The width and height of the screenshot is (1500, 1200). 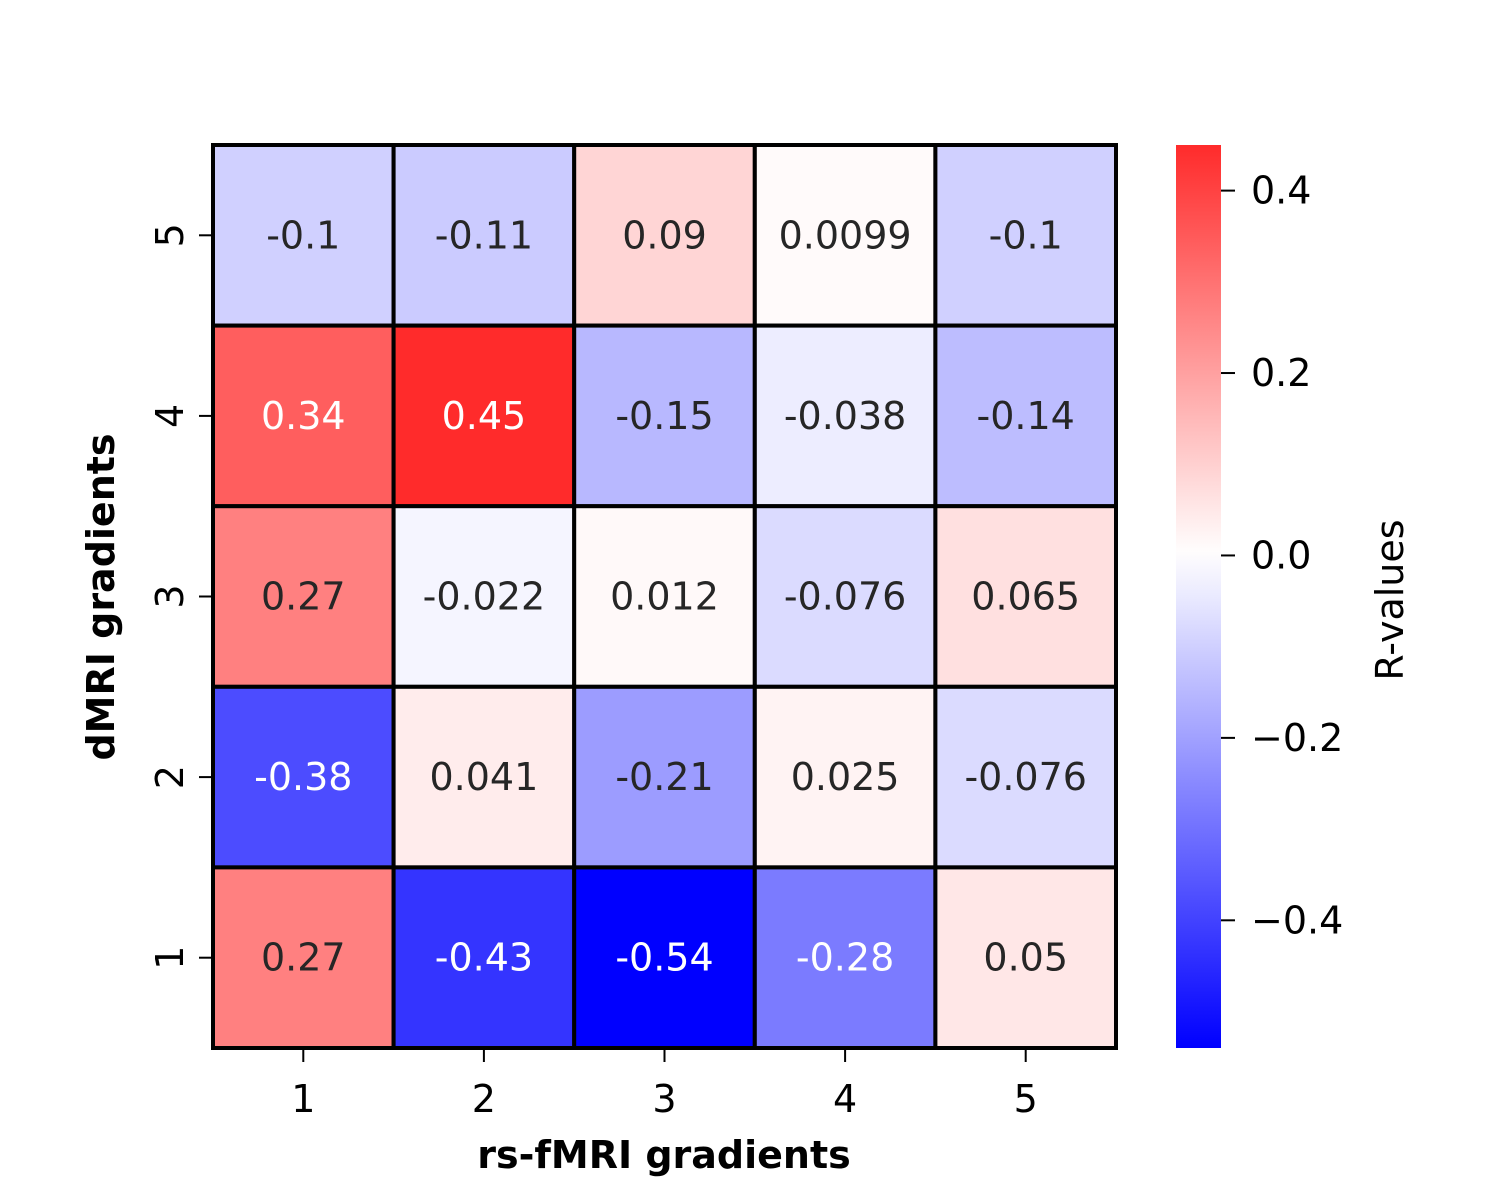 I want to click on colorbar-title: R-values, so click(x=1390, y=599).